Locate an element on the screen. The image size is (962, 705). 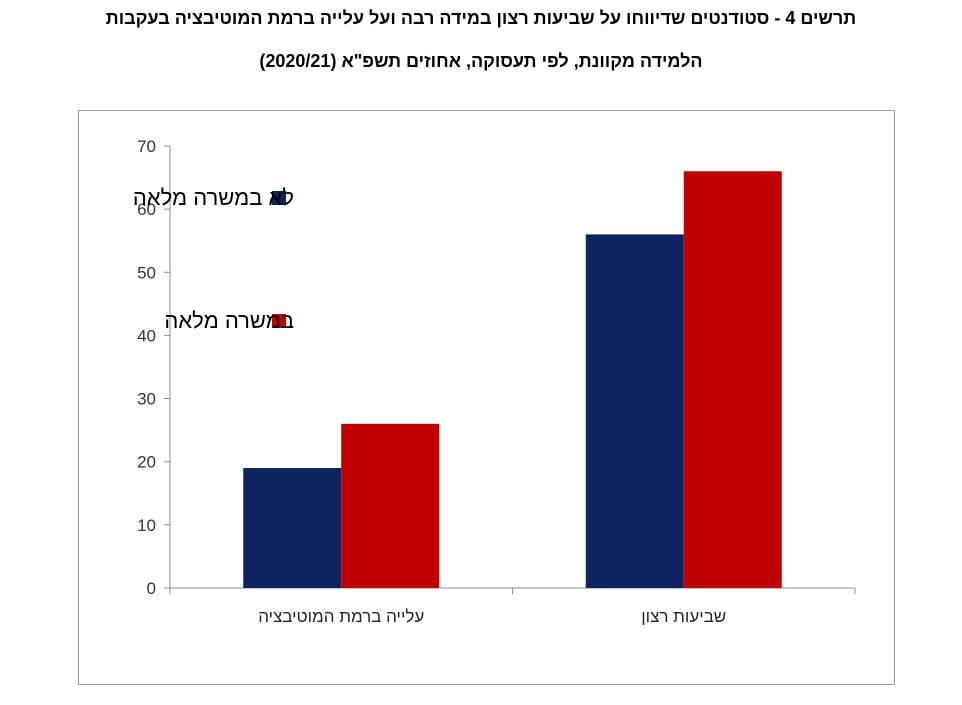
y-tick-label: 0 is located at coordinates (151, 588).